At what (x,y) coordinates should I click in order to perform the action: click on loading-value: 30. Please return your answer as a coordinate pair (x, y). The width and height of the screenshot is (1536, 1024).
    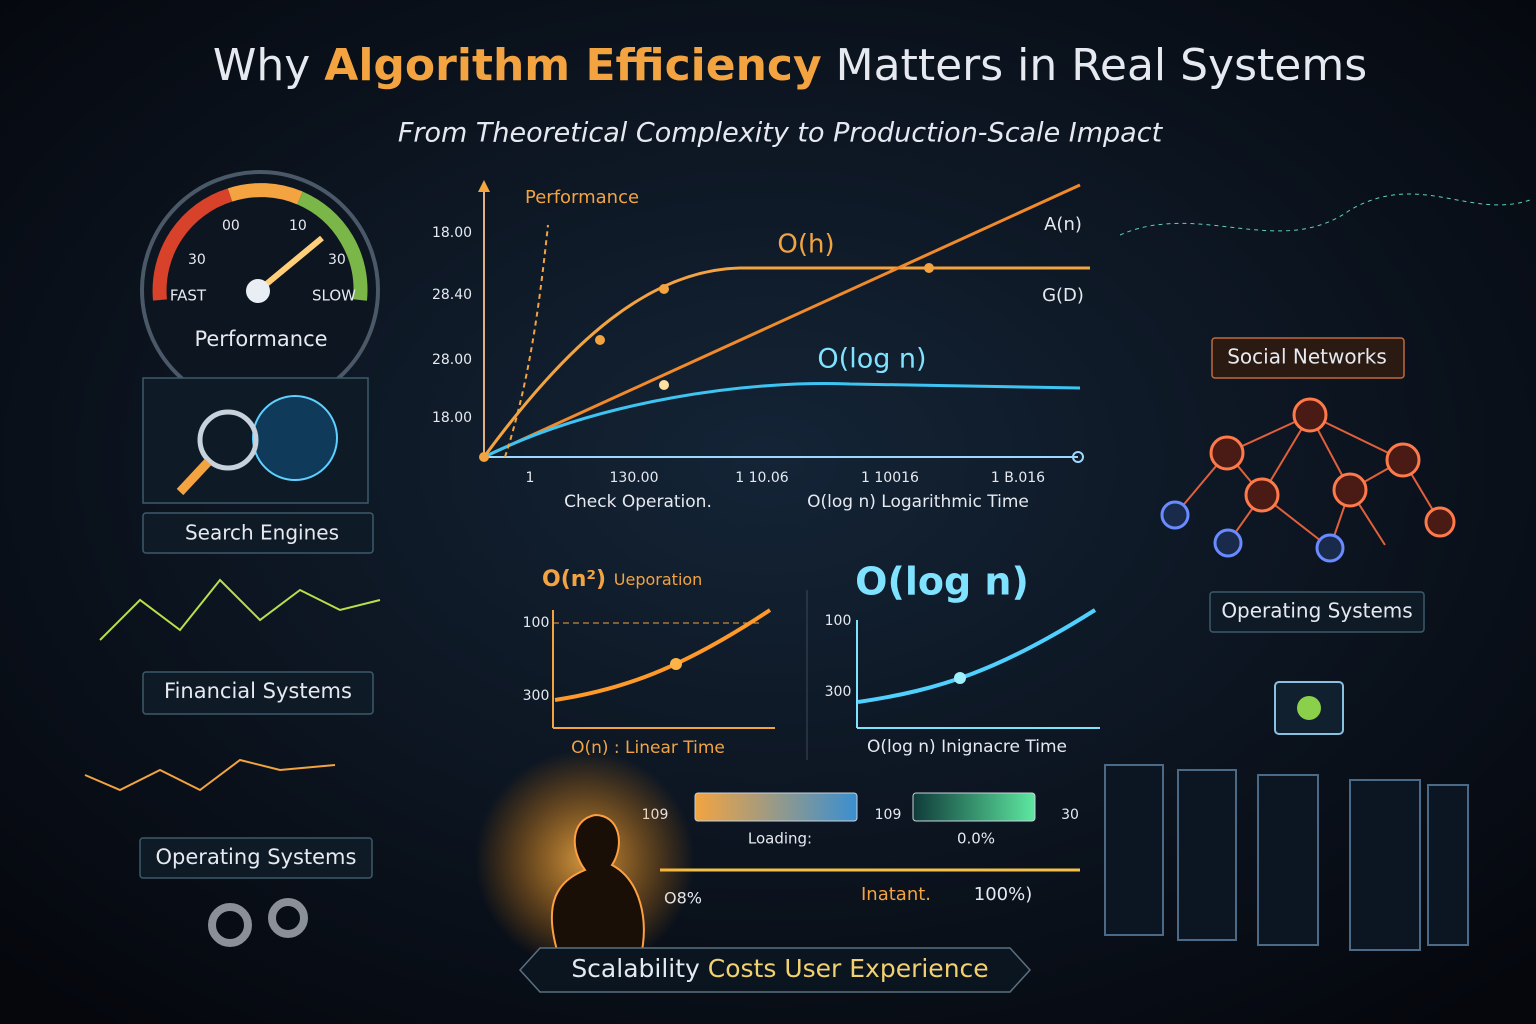
    Looking at the image, I should click on (1070, 815).